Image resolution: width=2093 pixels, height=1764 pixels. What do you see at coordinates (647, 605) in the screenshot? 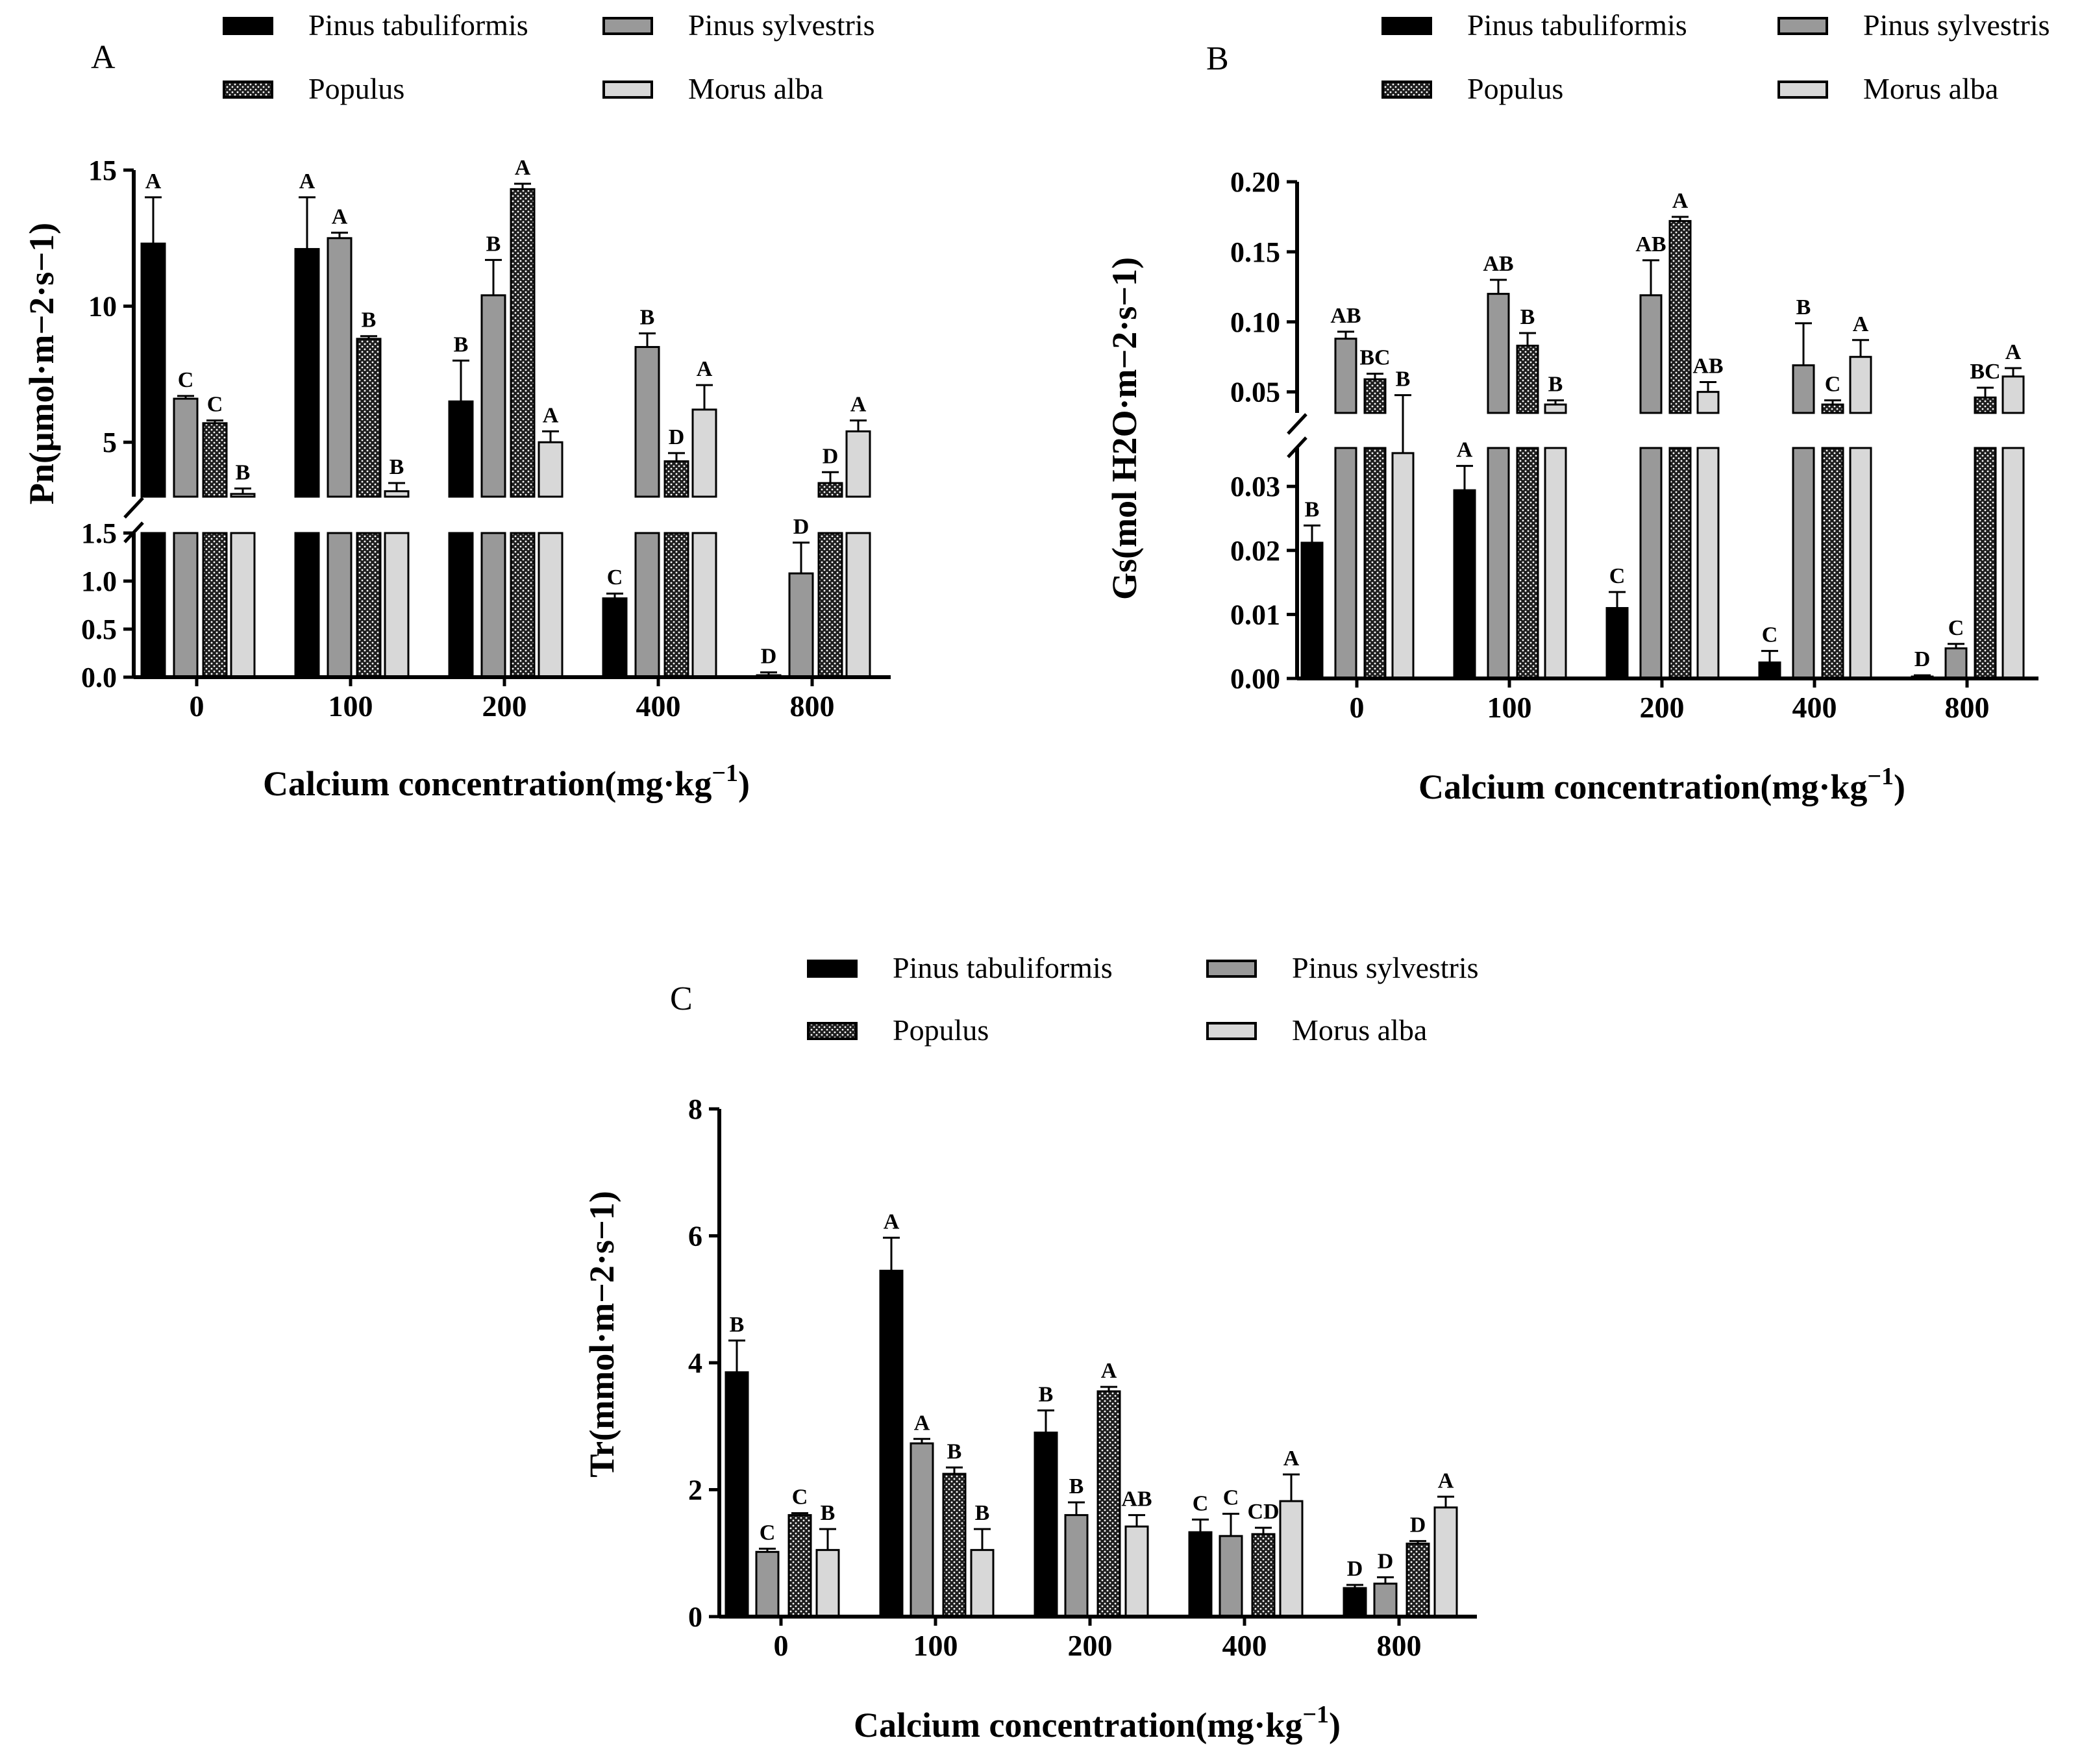
I see `panel-a-bar-pinus-sylvestris-400-lower` at bounding box center [647, 605].